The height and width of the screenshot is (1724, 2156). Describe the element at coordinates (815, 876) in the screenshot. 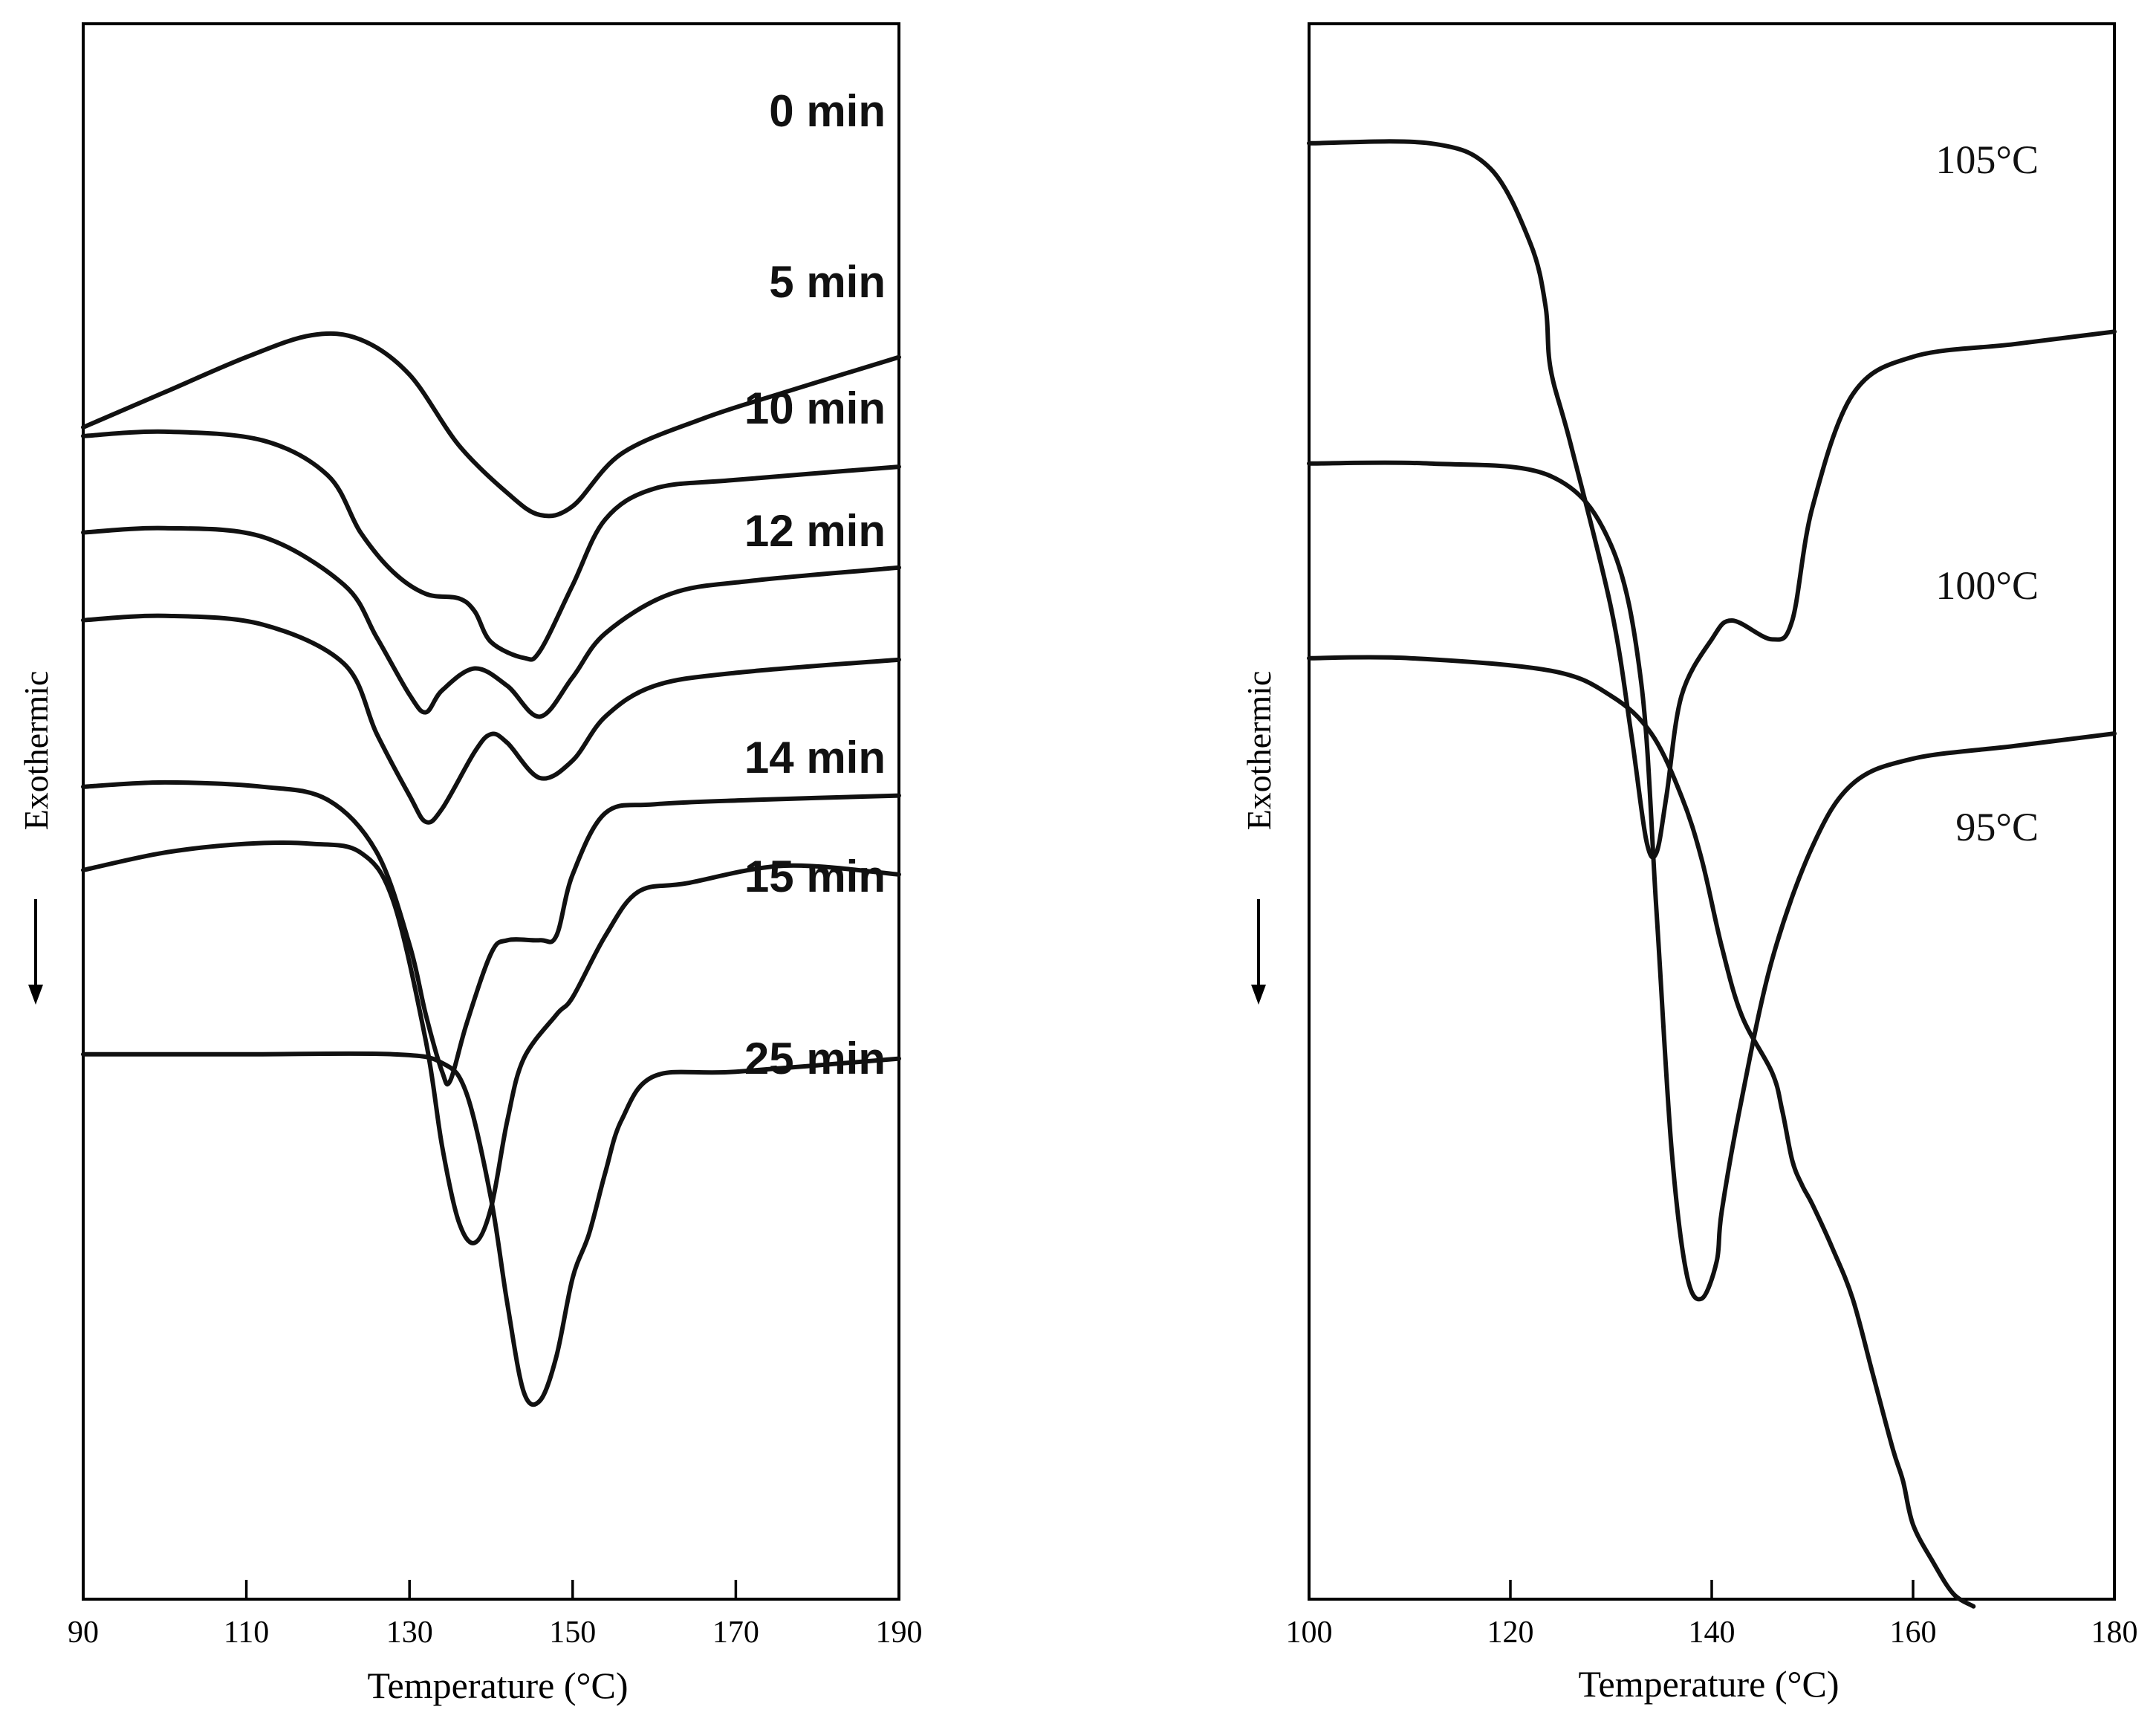

I see `left-curve-label: 15 min` at that location.